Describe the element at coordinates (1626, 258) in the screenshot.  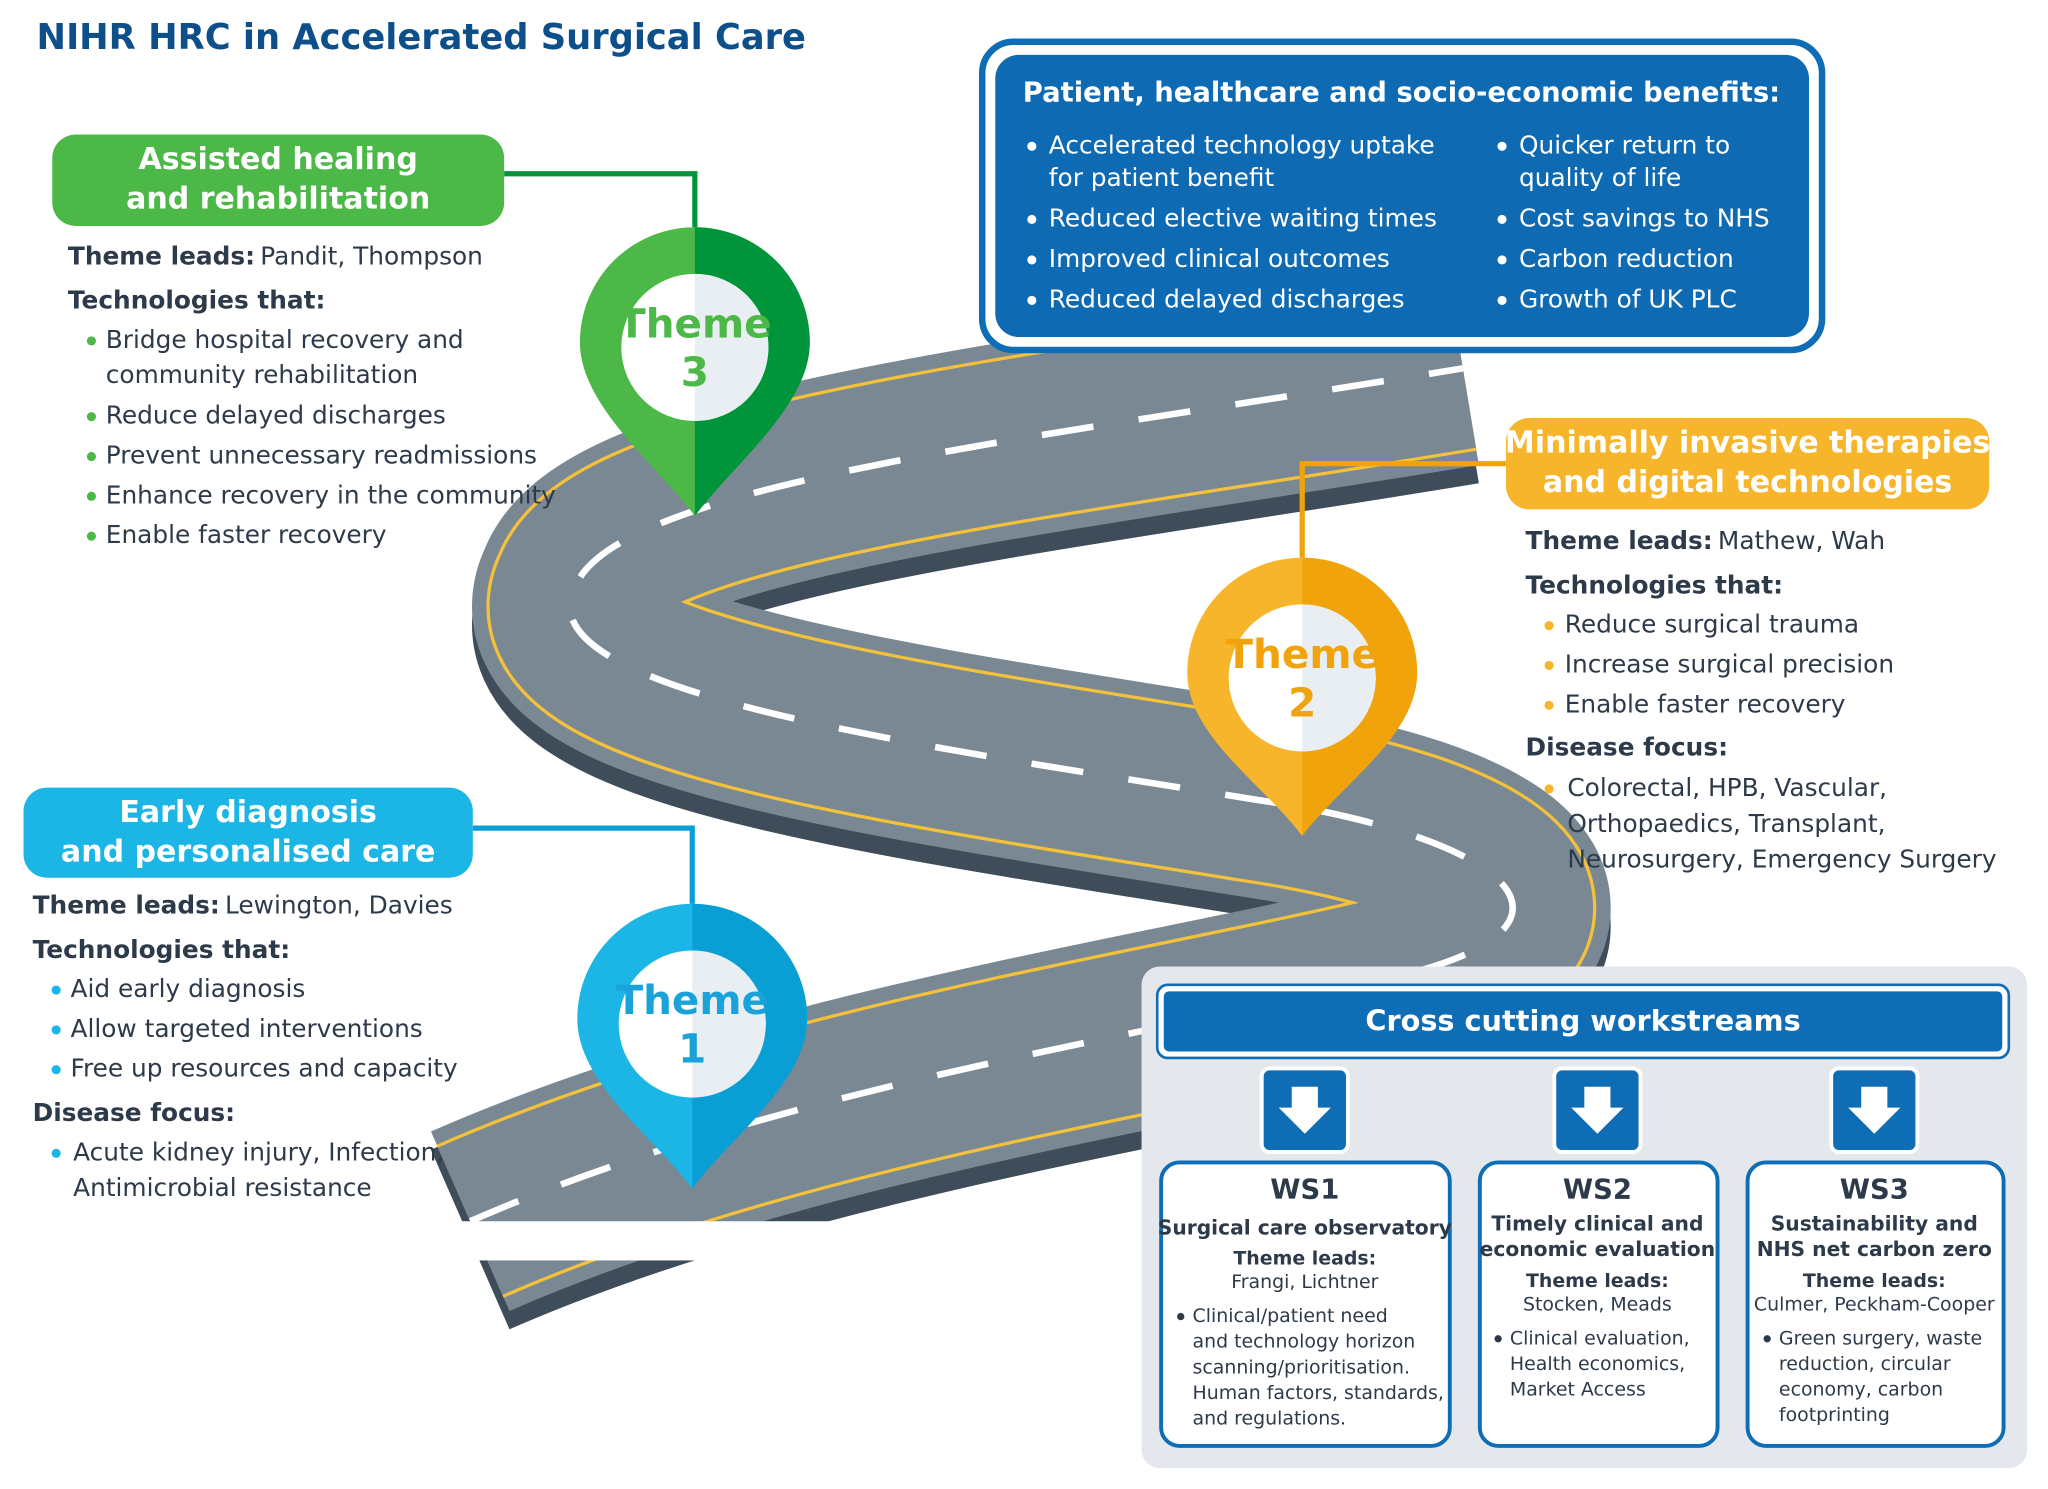
I see `benefit-item: Carbon reduction` at that location.